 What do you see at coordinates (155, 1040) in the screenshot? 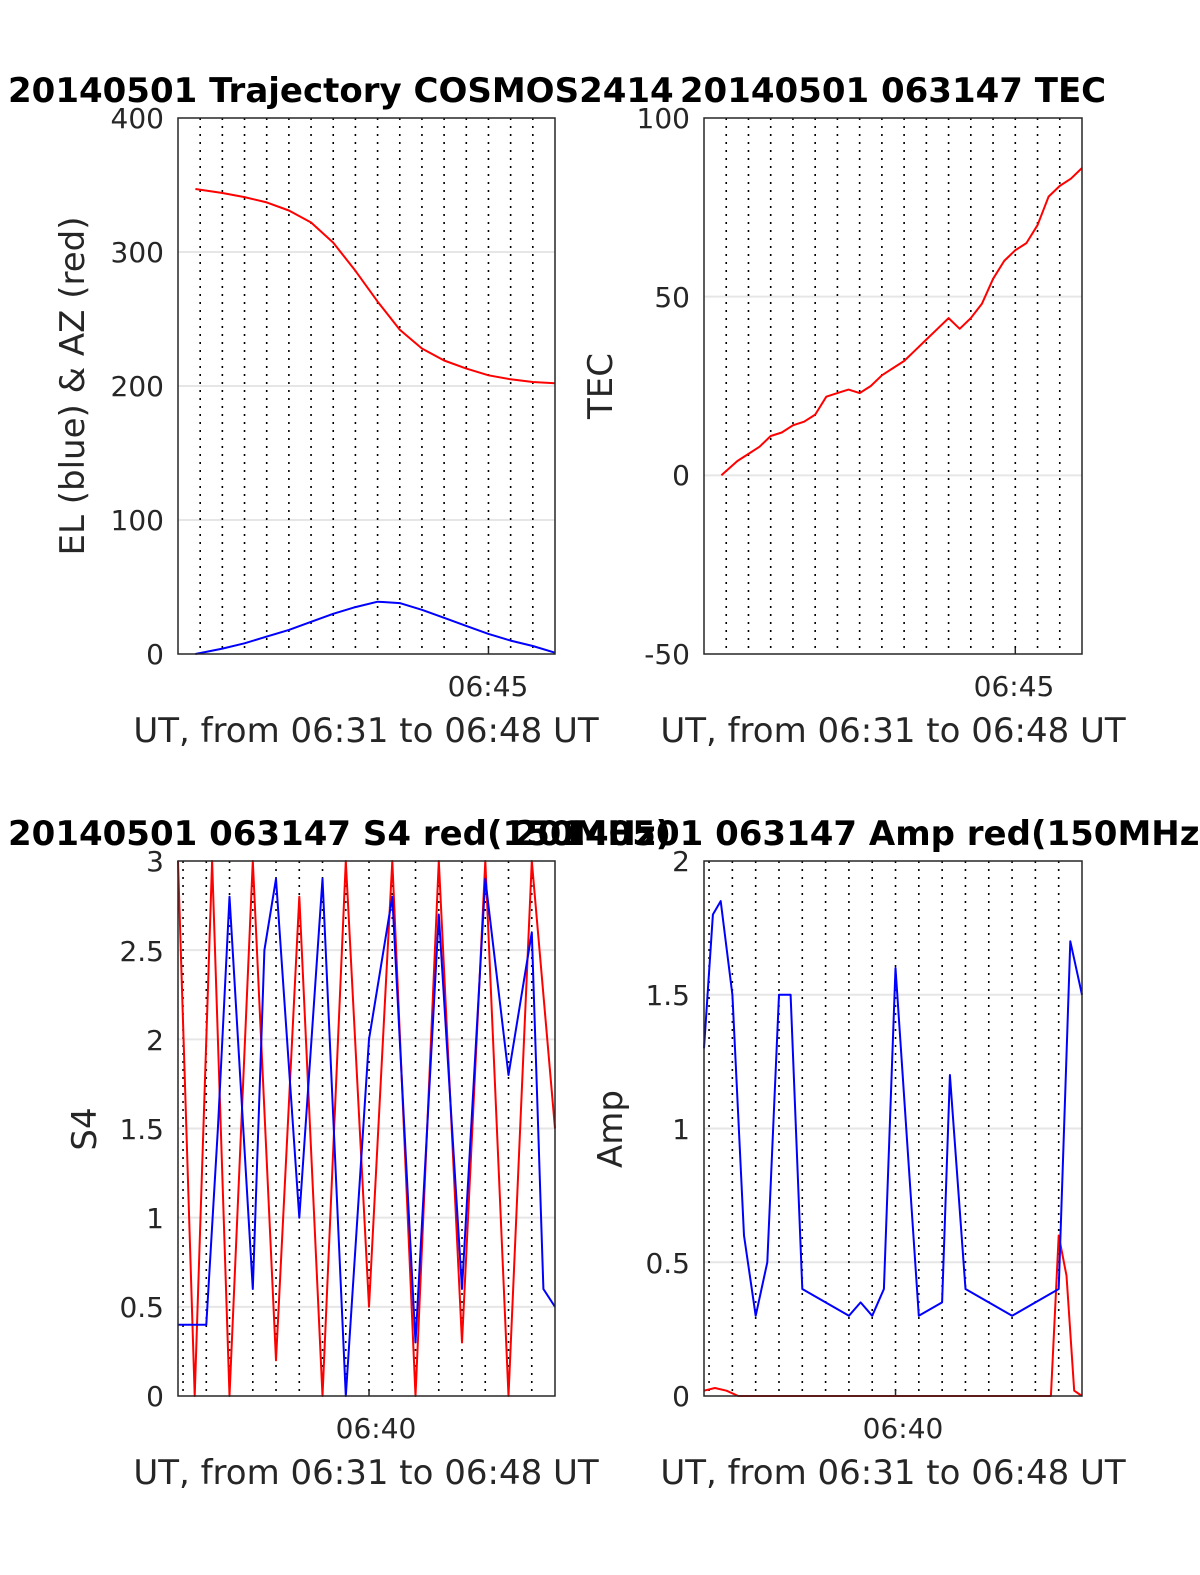
I see `s4-y-tick: 2` at bounding box center [155, 1040].